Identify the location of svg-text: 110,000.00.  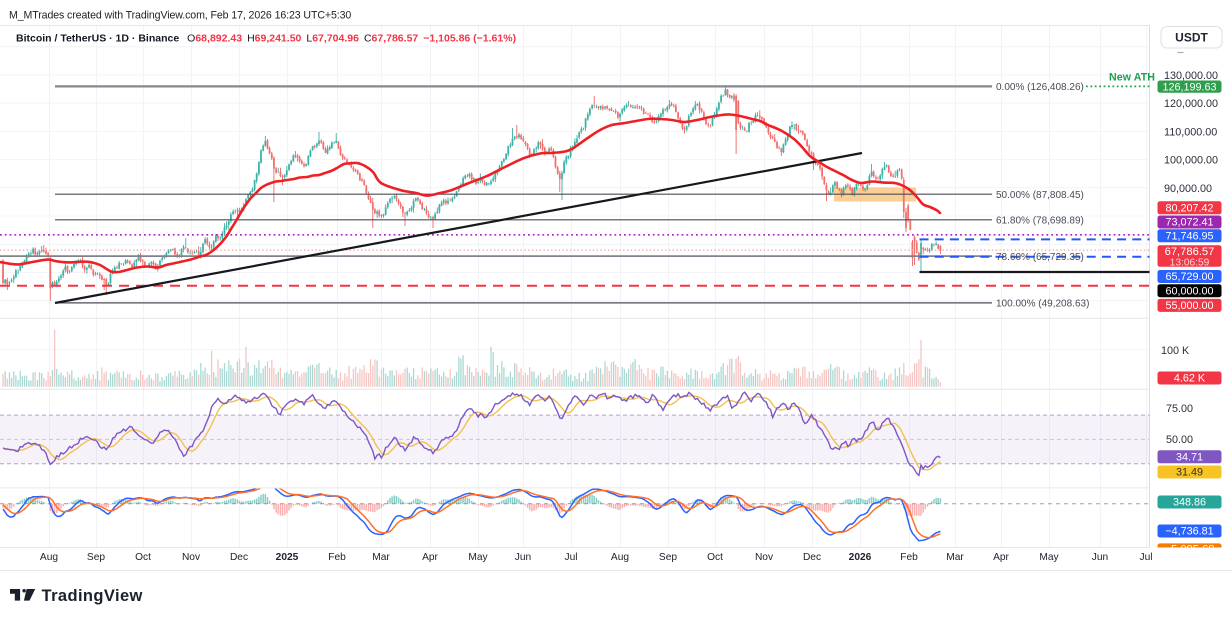
(1190, 132).